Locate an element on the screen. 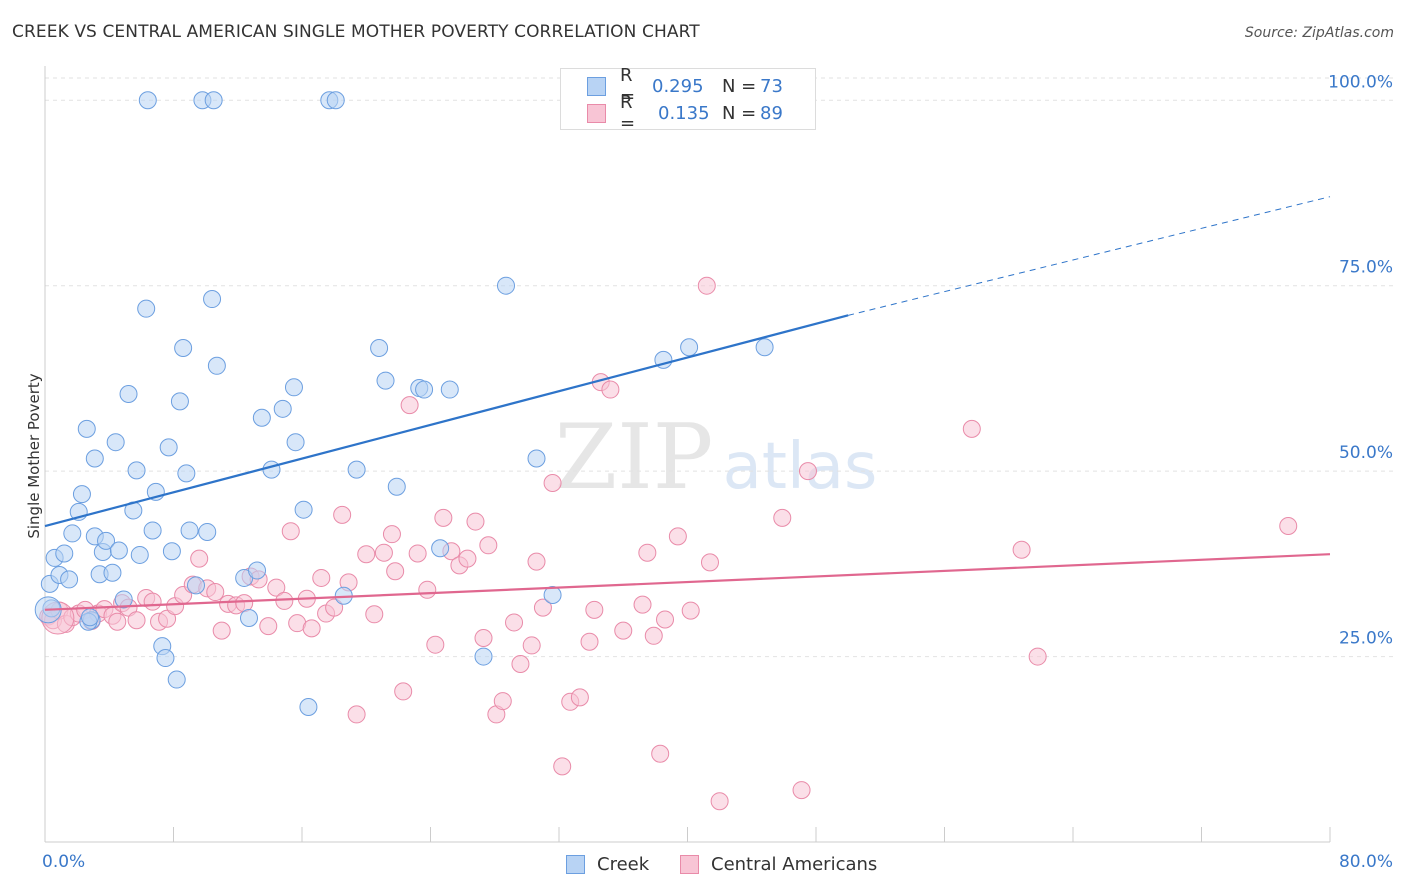  bottom-creek-swatch is located at coordinates (575, 864).